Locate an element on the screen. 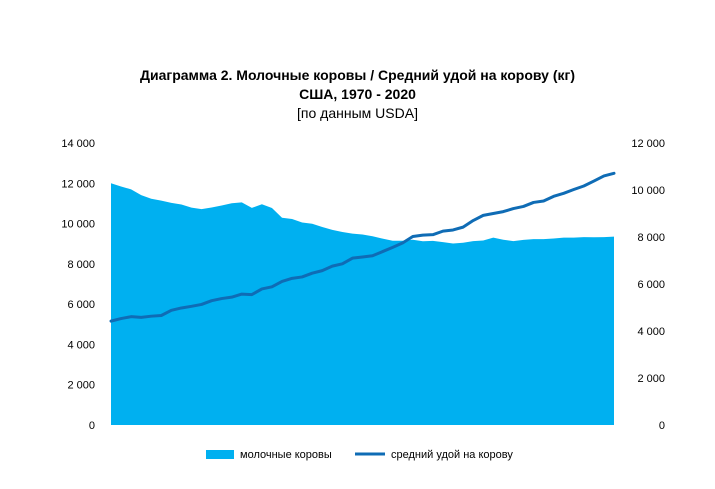  right-axis-tick-label: 4 000 is located at coordinates (651, 332).